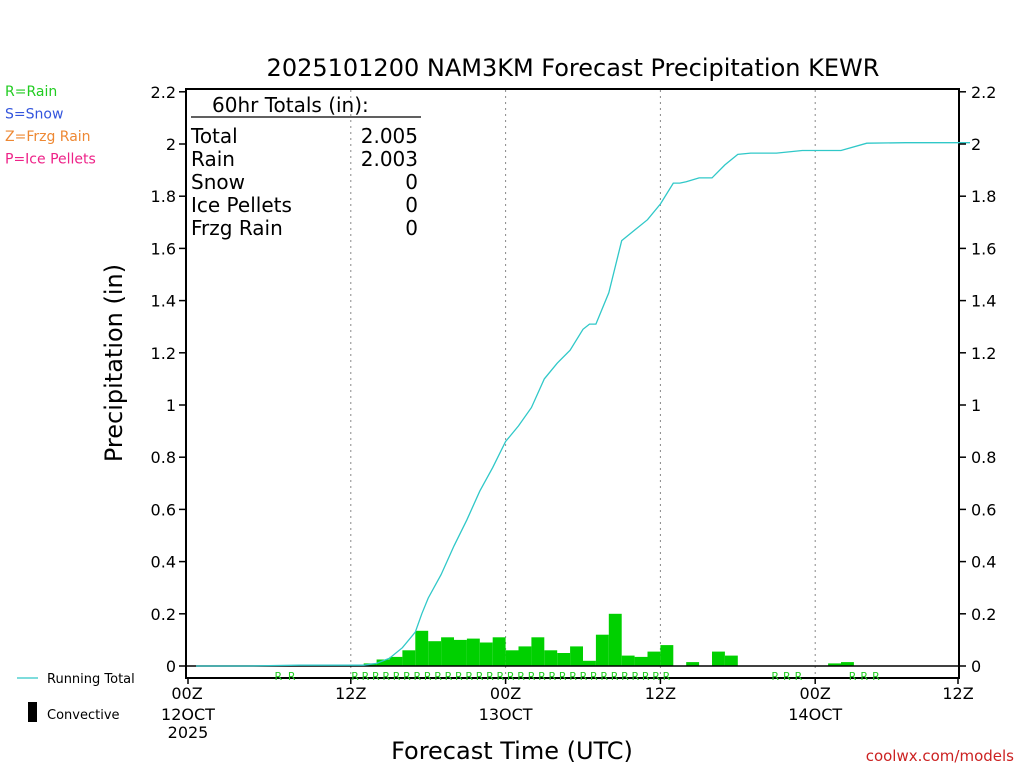 Image resolution: width=1024 pixels, height=768 pixels. Describe the element at coordinates (510, 676) in the screenshot. I see `rain-marker: RRRRRRRRRRRRRRRRRRRRRRRRRRRRRRR` at that location.